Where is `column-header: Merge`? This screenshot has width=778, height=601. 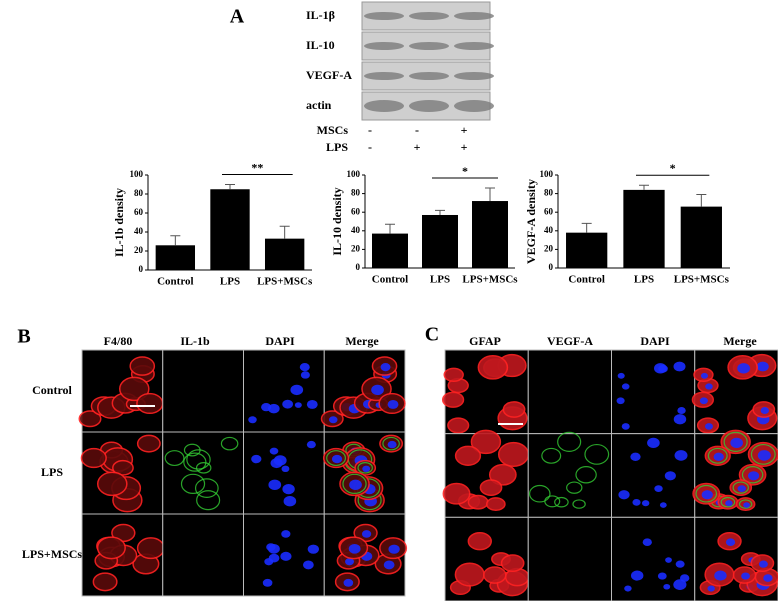 column-header: Merge is located at coordinates (362, 341).